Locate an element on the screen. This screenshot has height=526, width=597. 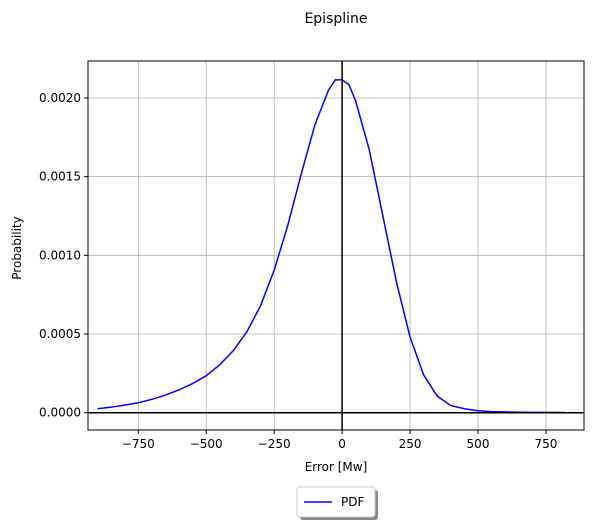
x-tick-label: 250 is located at coordinates (410, 444).